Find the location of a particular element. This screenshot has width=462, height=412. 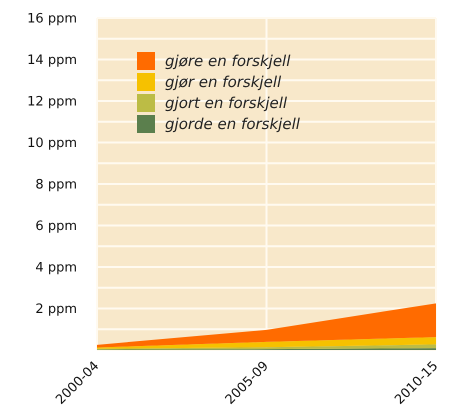

y-tick-label: 2 ppm is located at coordinates (56, 310).